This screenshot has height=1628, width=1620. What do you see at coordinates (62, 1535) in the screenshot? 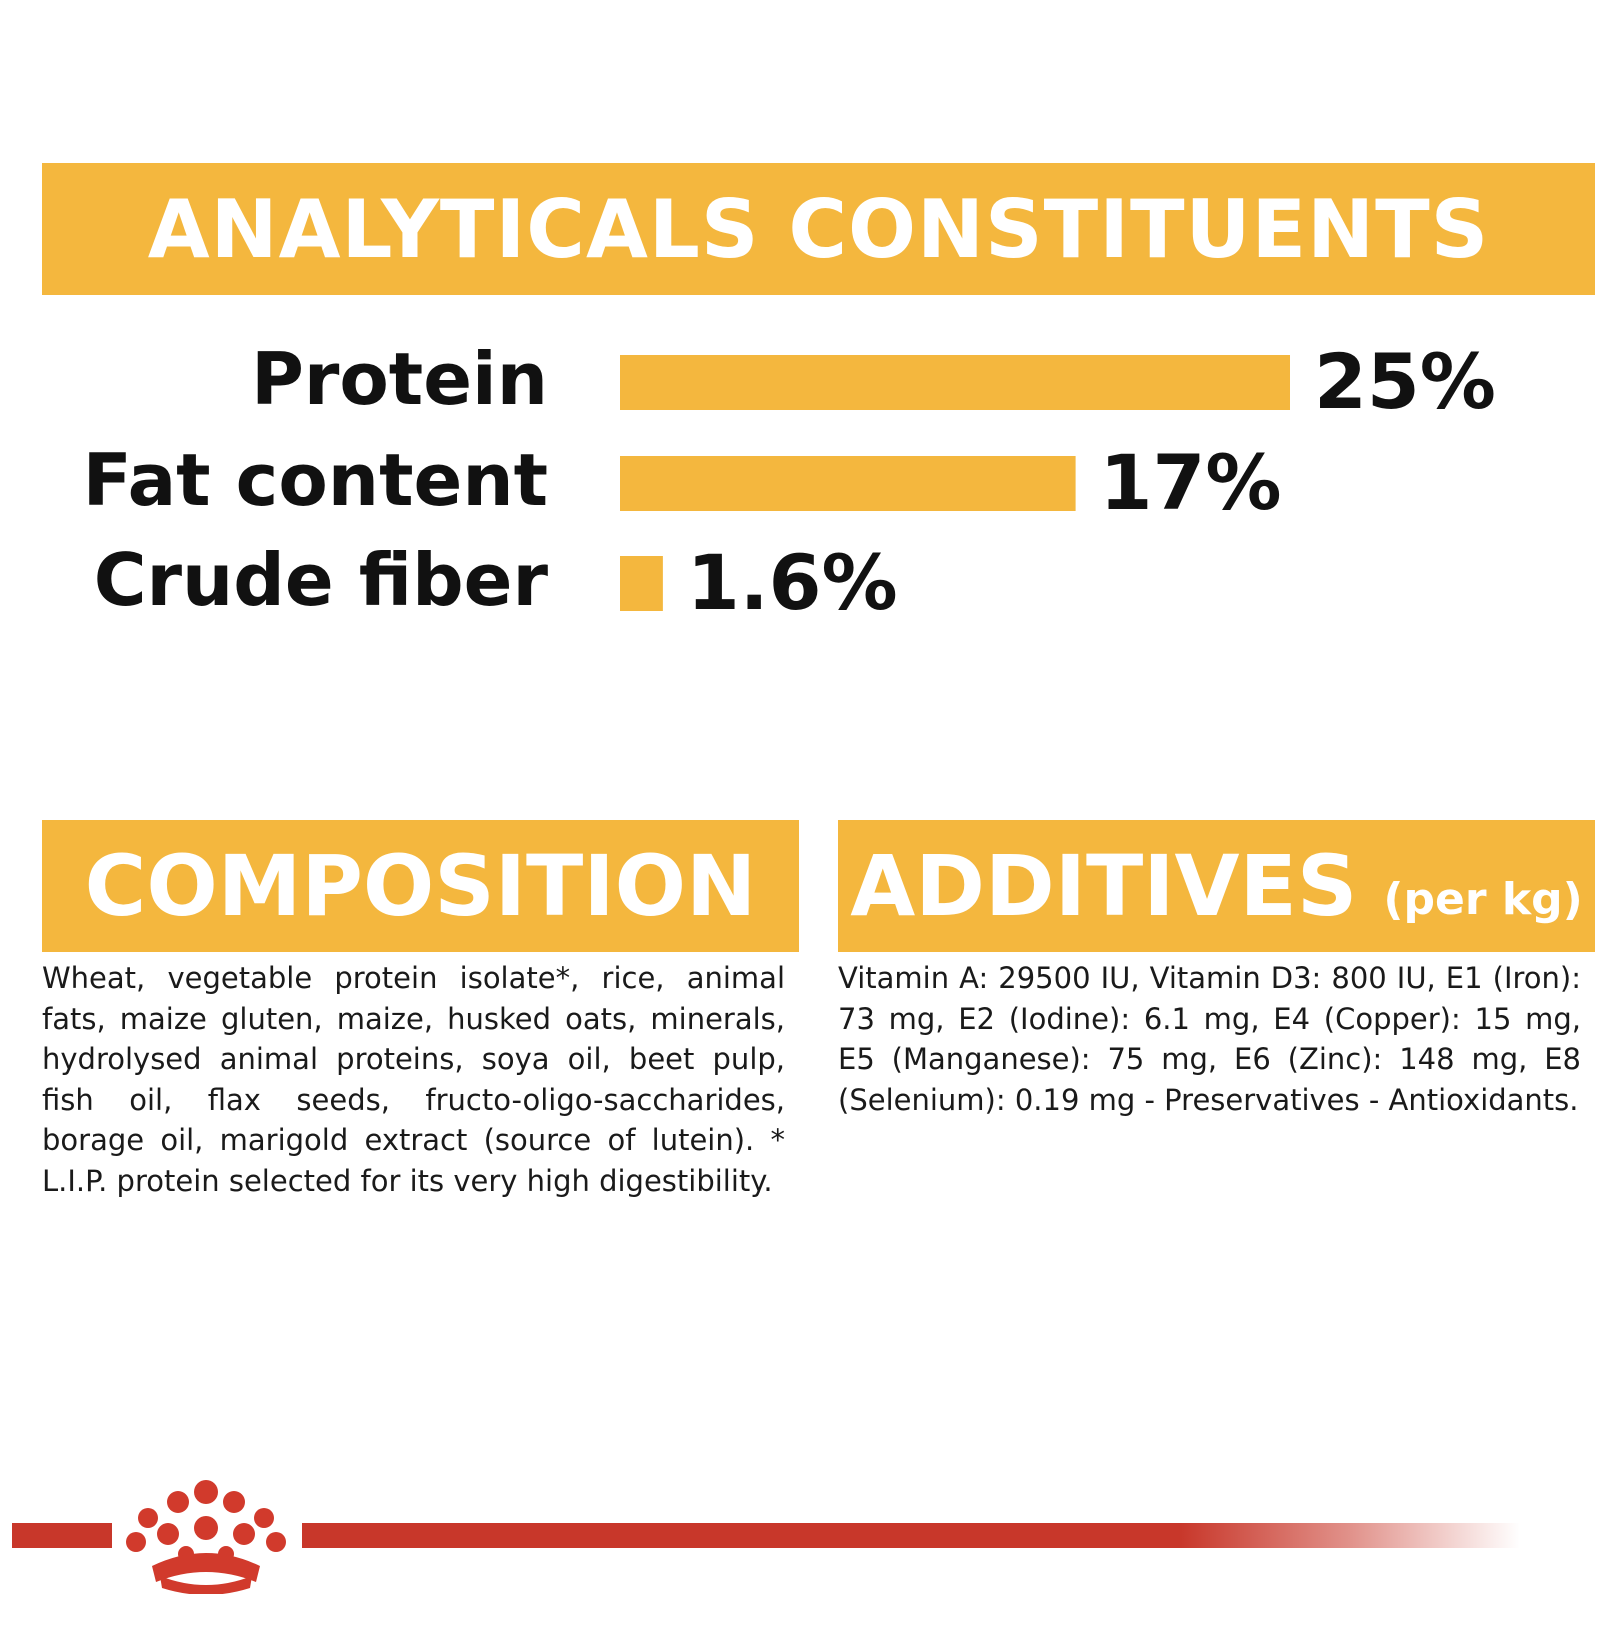
I see `footer-line-left` at bounding box center [62, 1535].